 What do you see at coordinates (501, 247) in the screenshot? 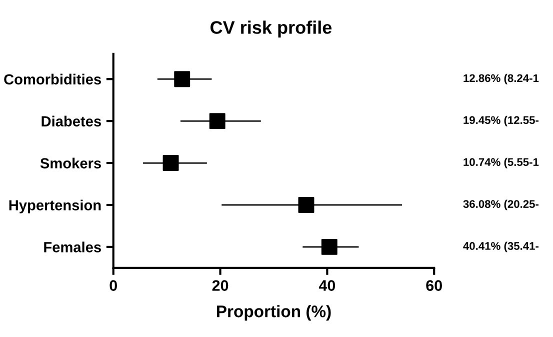
I see `data-label: 40.41% (35.41-` at bounding box center [501, 247].